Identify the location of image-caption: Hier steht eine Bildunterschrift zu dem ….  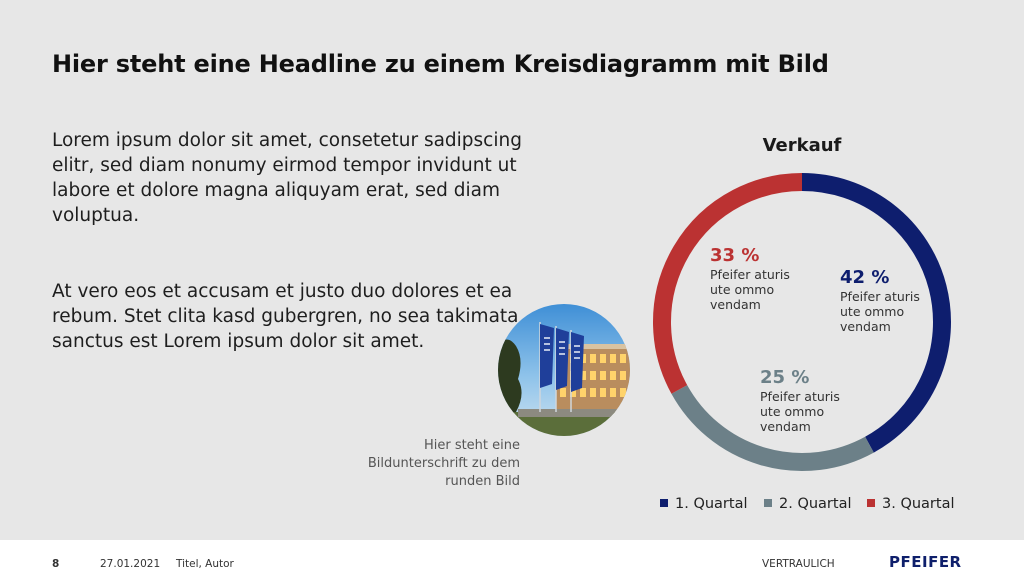
(425, 464).